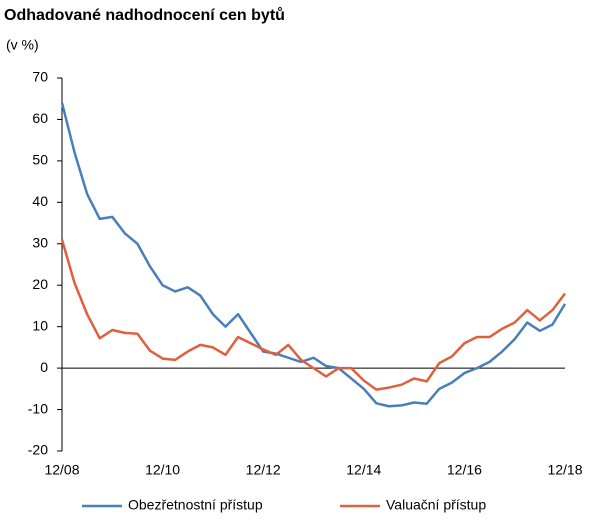 This screenshot has width=608, height=531. What do you see at coordinates (40, 118) in the screenshot?
I see `y-tick-label: 60` at bounding box center [40, 118].